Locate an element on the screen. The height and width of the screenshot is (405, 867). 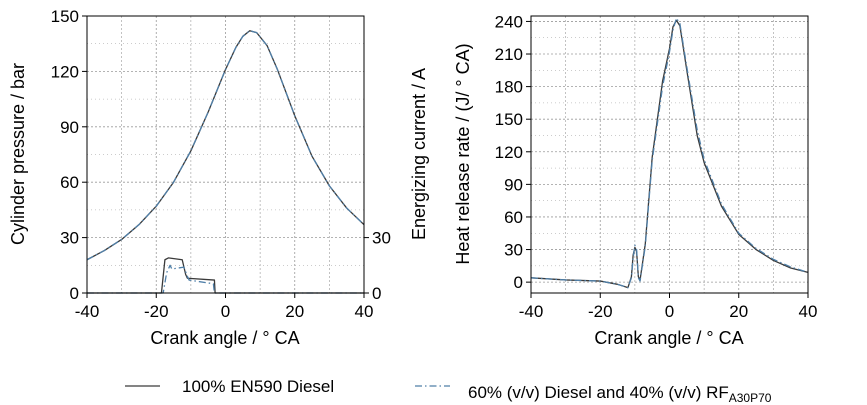
left-y-axis-label: Cylinder pressure / bar is located at coordinates (18, 154).